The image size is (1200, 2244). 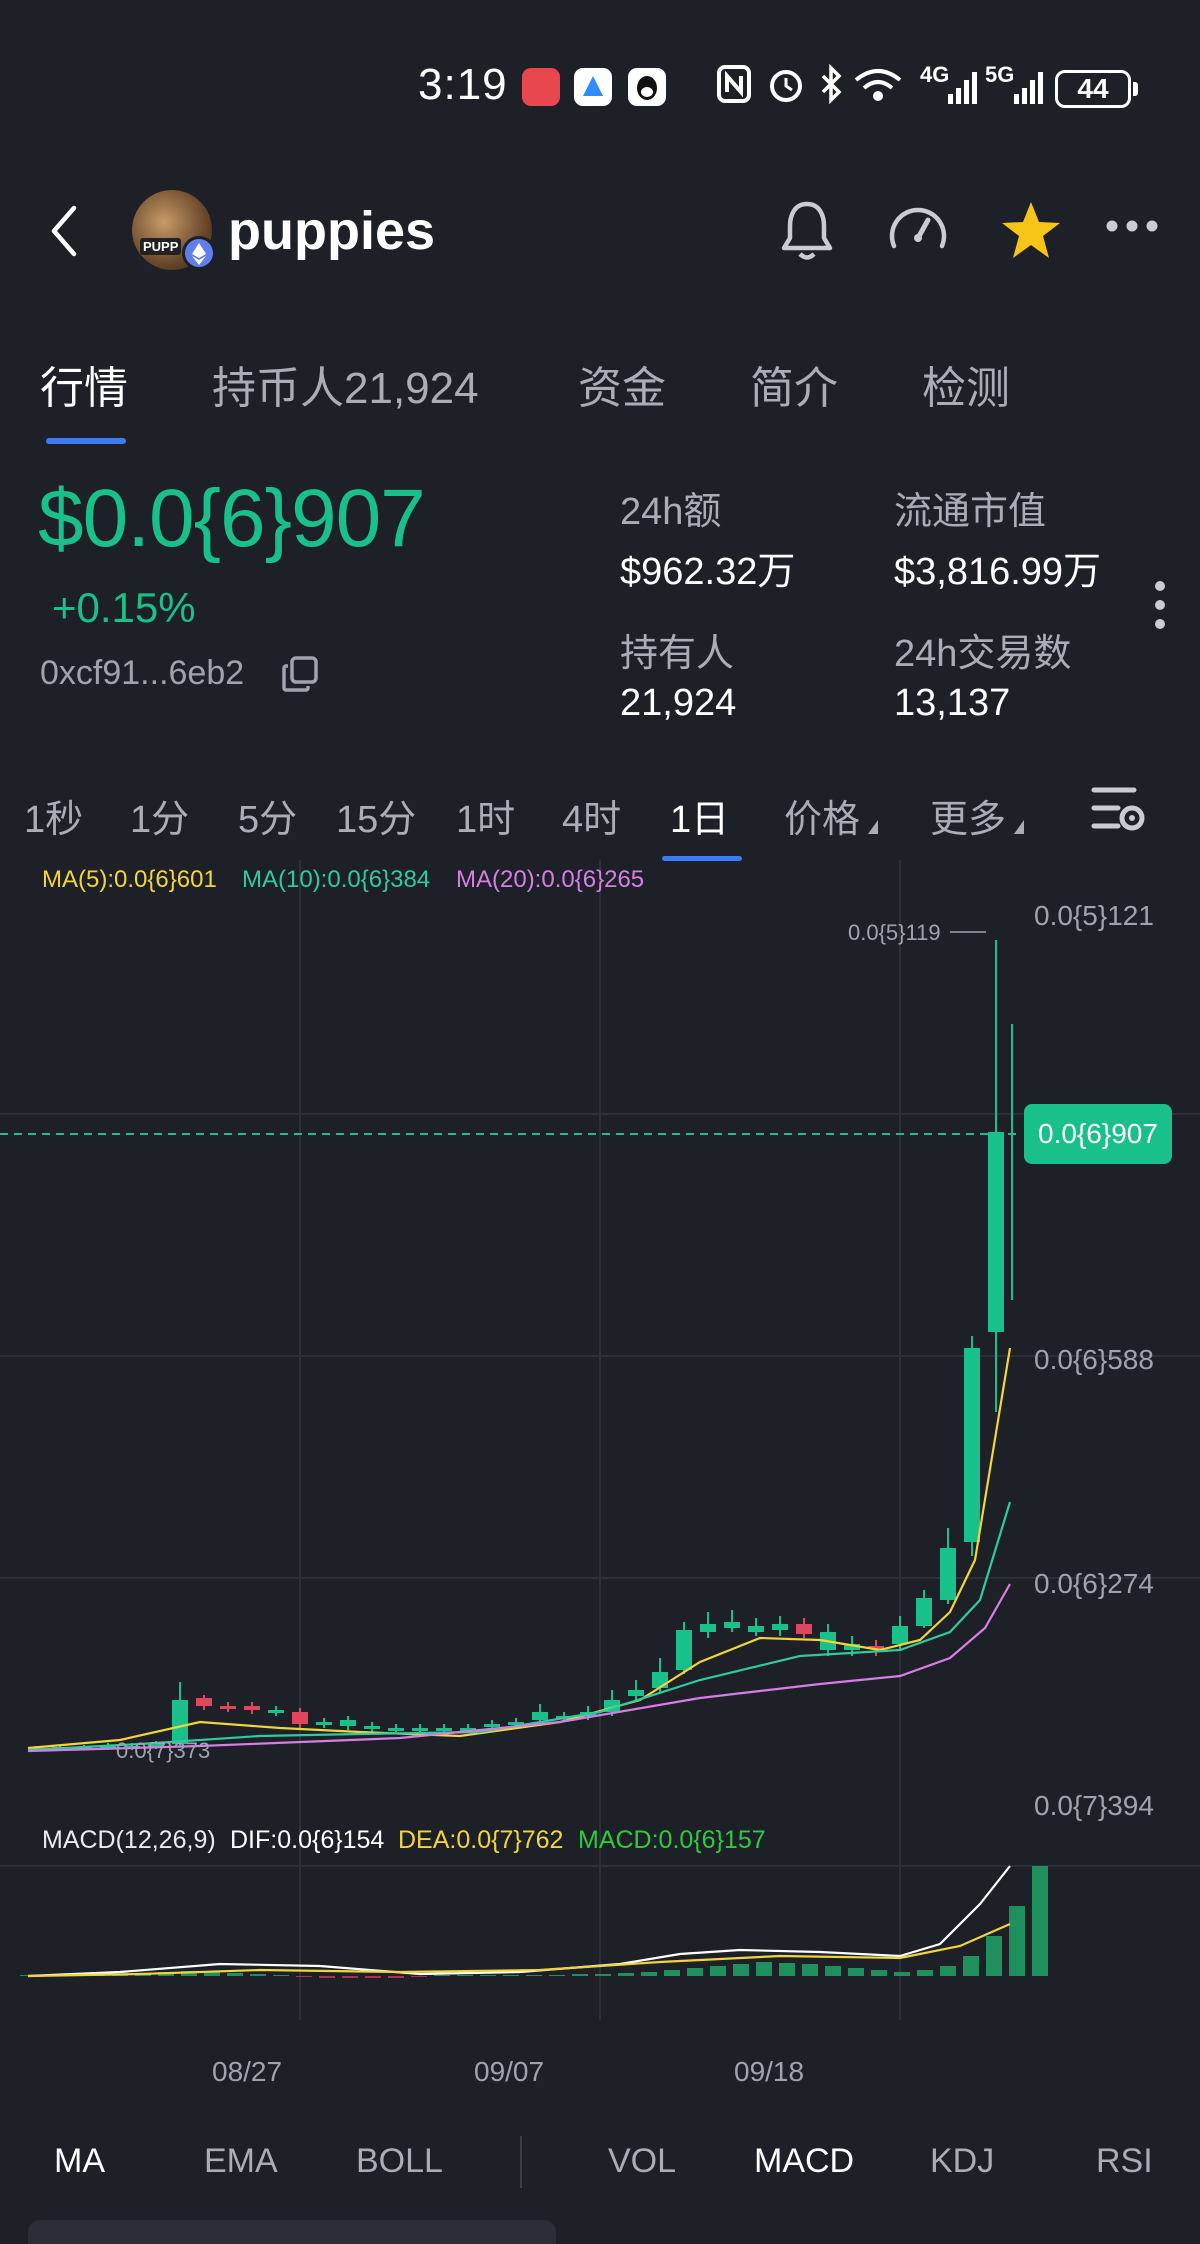 What do you see at coordinates (671, 512) in the screenshot?
I see `stat-label-24h-volume: 24h额` at bounding box center [671, 512].